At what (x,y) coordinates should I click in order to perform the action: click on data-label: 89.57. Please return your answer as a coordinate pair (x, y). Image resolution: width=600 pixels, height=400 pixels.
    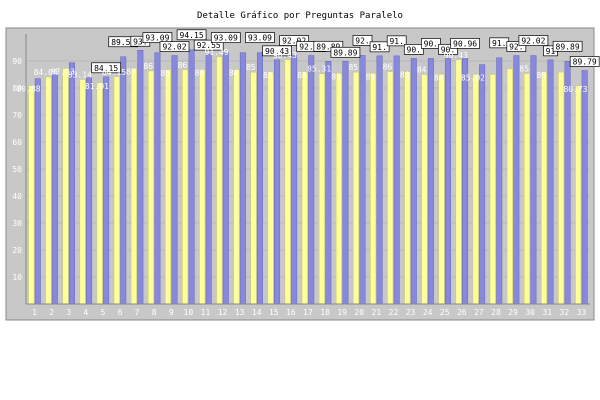
    Looking at the image, I should click on (123, 42).